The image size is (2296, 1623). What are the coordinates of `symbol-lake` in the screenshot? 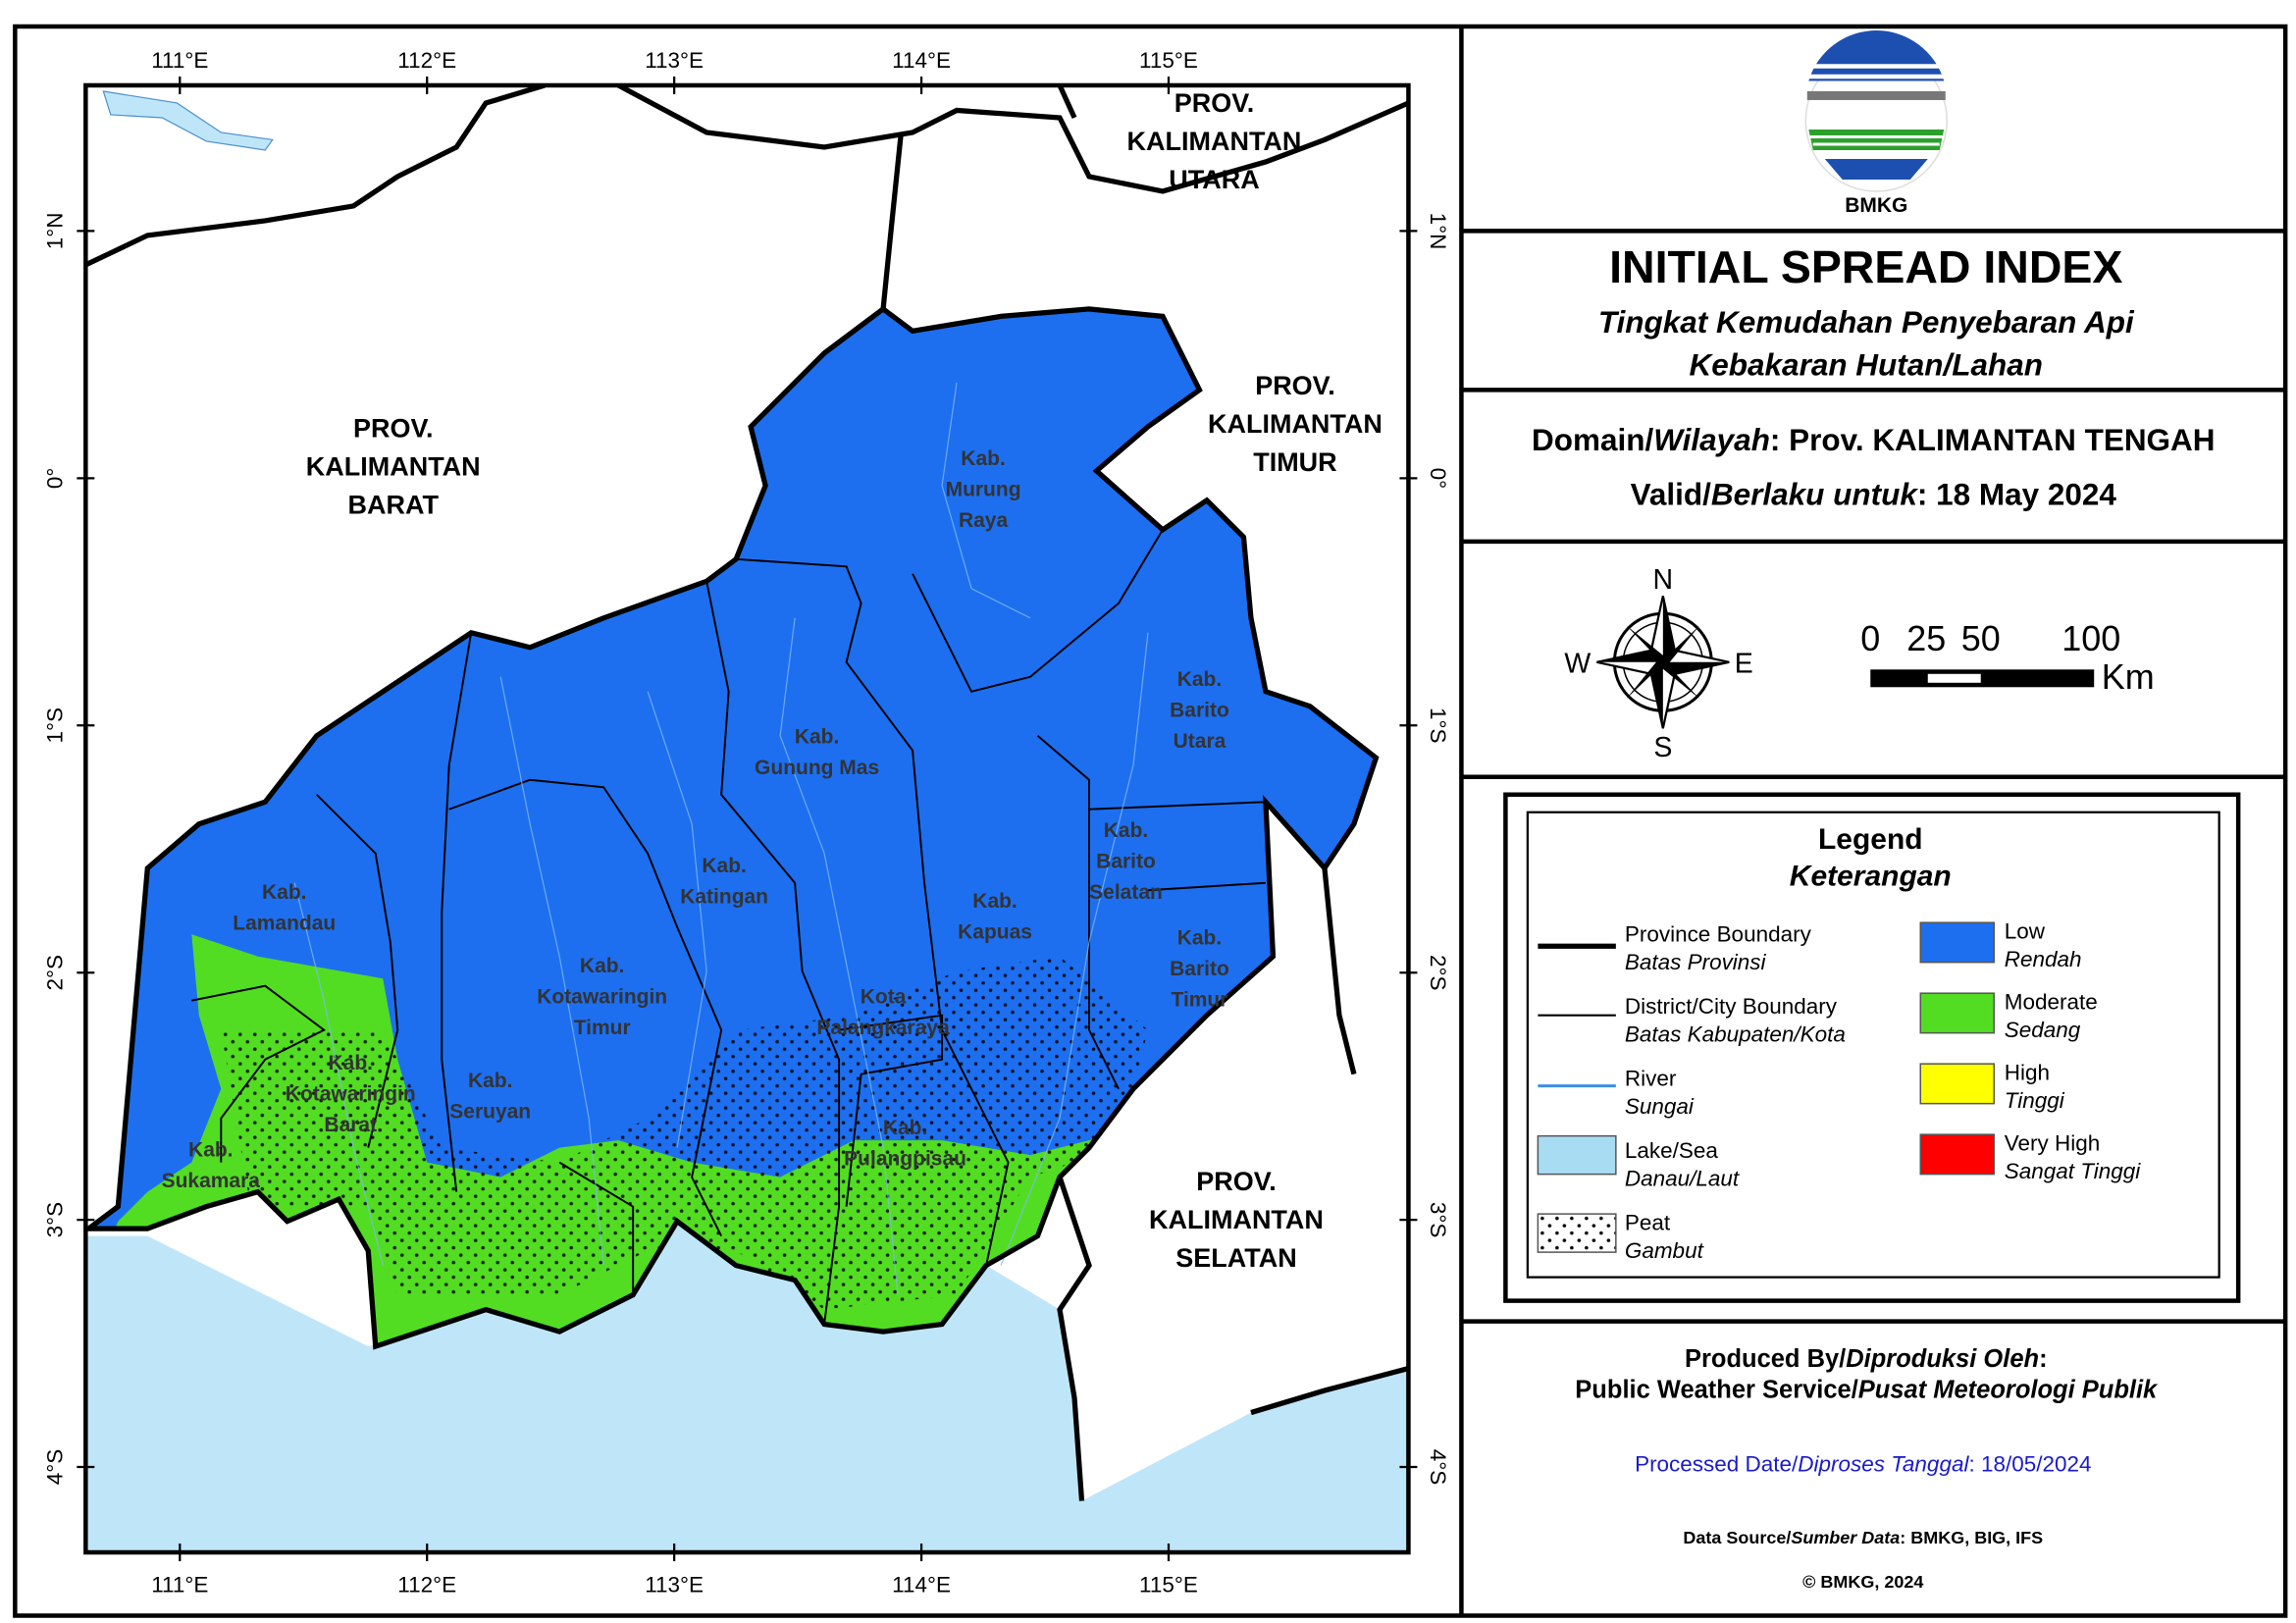 It's located at (1577, 1155).